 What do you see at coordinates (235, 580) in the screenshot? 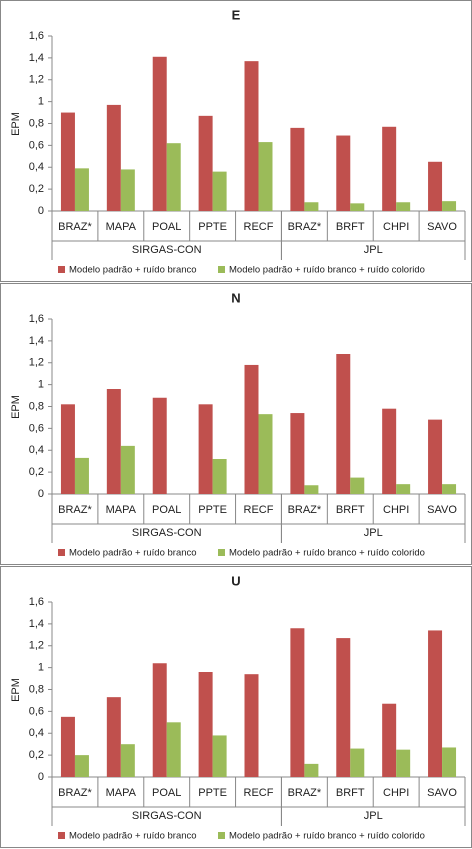
I see `chart-title: U` at bounding box center [235, 580].